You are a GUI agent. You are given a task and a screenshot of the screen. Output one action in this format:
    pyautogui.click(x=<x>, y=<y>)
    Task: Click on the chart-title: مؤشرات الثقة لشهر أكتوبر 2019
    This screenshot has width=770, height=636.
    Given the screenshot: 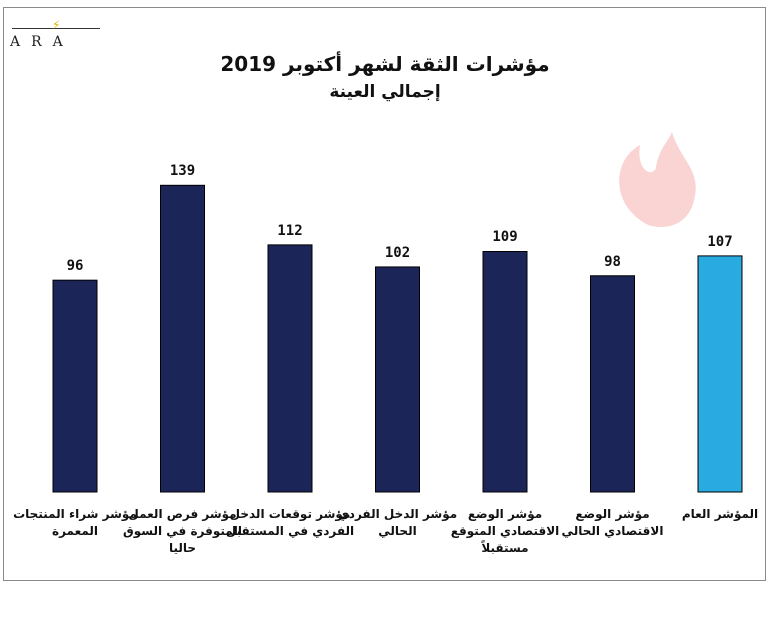 What is the action you would take?
    pyautogui.click(x=385, y=64)
    